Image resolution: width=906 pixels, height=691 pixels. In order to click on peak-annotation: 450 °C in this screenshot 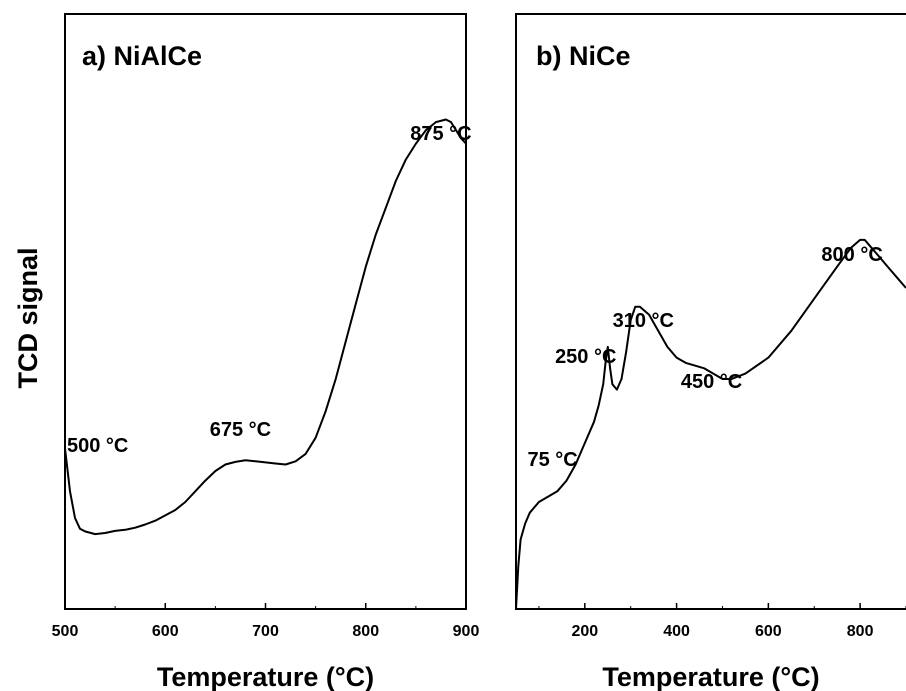, I will do `click(711, 382)`.